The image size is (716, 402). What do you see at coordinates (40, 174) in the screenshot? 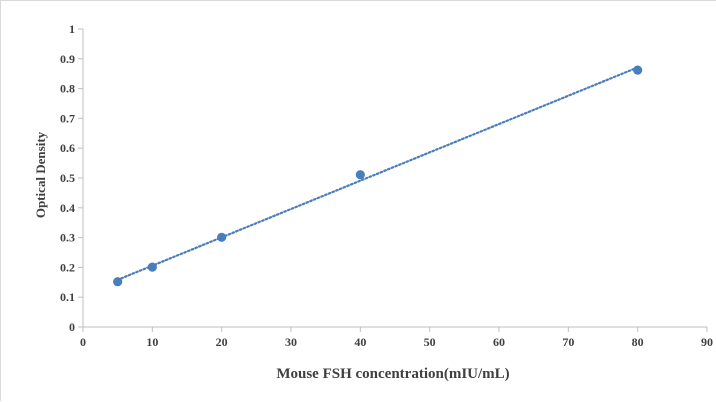
I see `y-axis-title: Optical Density` at bounding box center [40, 174].